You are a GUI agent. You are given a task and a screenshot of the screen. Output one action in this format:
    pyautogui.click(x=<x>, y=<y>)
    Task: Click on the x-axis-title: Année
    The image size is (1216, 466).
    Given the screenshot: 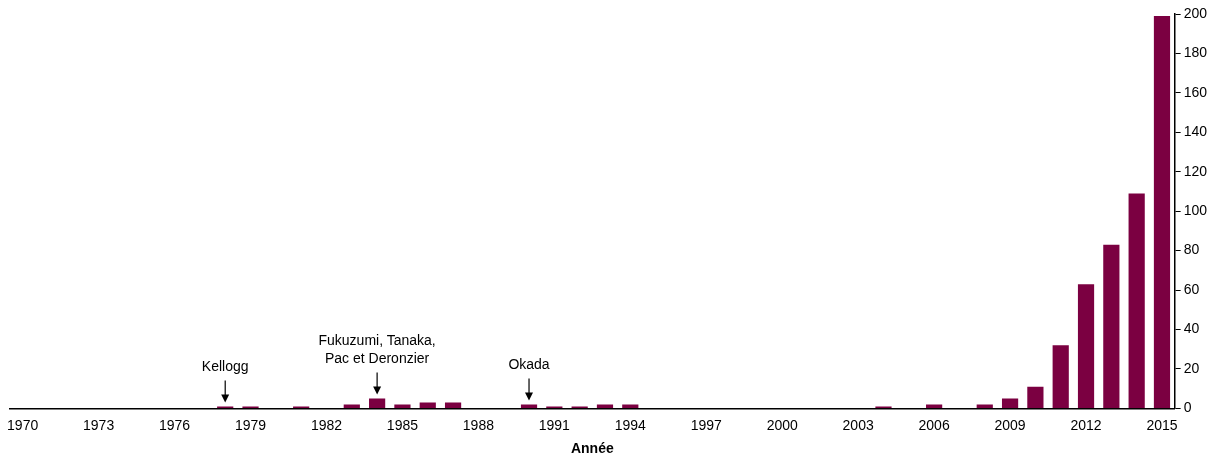 What is the action you would take?
    pyautogui.click(x=592, y=448)
    